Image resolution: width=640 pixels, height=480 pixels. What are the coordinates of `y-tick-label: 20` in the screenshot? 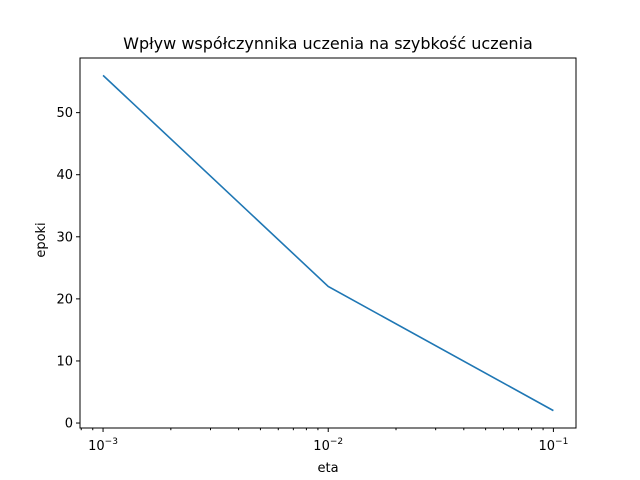 It's located at (64, 299).